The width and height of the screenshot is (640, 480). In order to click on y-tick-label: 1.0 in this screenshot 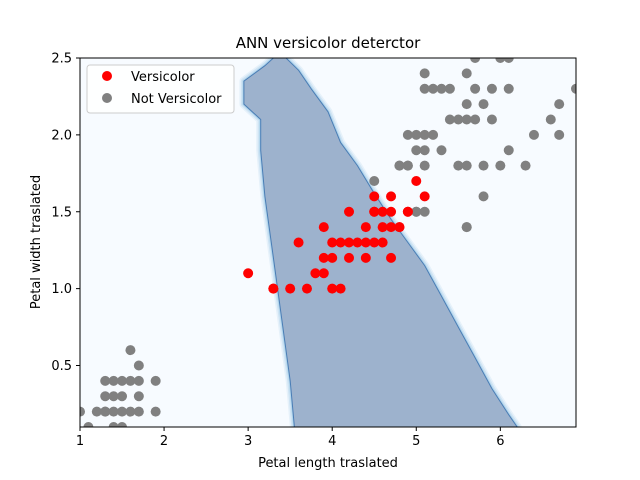, I will do `click(61, 289)`.